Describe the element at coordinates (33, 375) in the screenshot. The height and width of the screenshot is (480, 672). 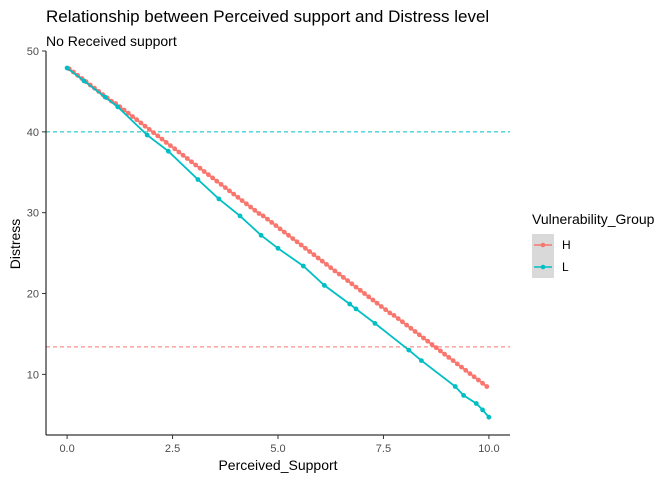
I see `y-tick-label: 10` at that location.